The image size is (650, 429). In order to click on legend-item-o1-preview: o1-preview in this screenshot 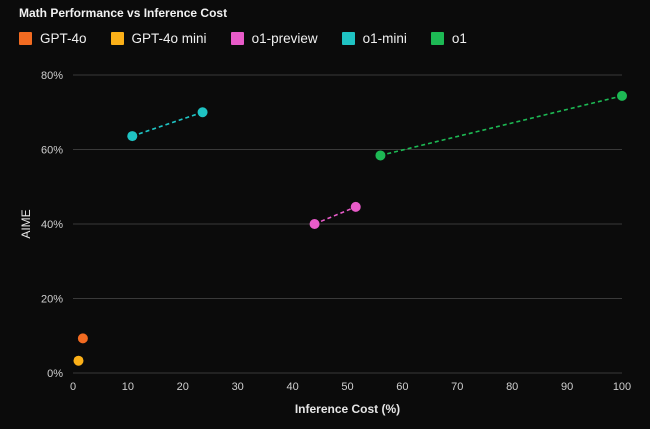, I will do `click(274, 38)`.